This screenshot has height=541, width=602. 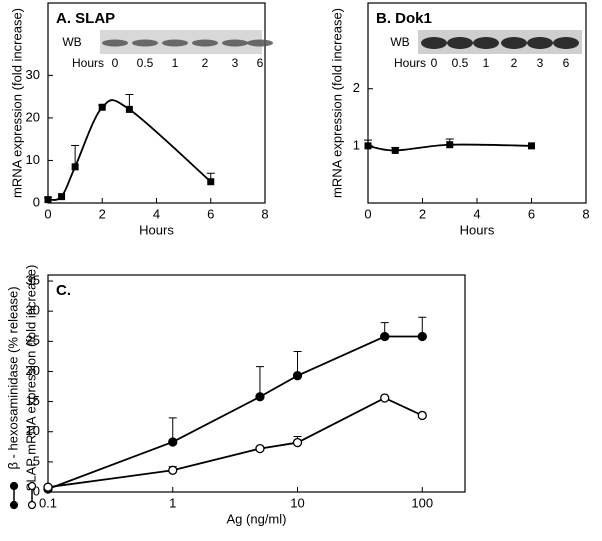 What do you see at coordinates (404, 18) in the screenshot?
I see `panel-title: B. Dok1` at bounding box center [404, 18].